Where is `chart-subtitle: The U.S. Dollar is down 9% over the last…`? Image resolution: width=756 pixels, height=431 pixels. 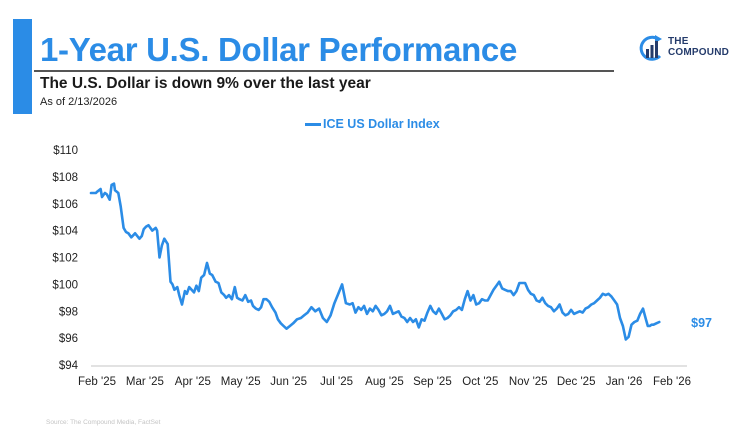 chart-subtitle: The U.S. Dollar is down 9% over the last… is located at coordinates (205, 83).